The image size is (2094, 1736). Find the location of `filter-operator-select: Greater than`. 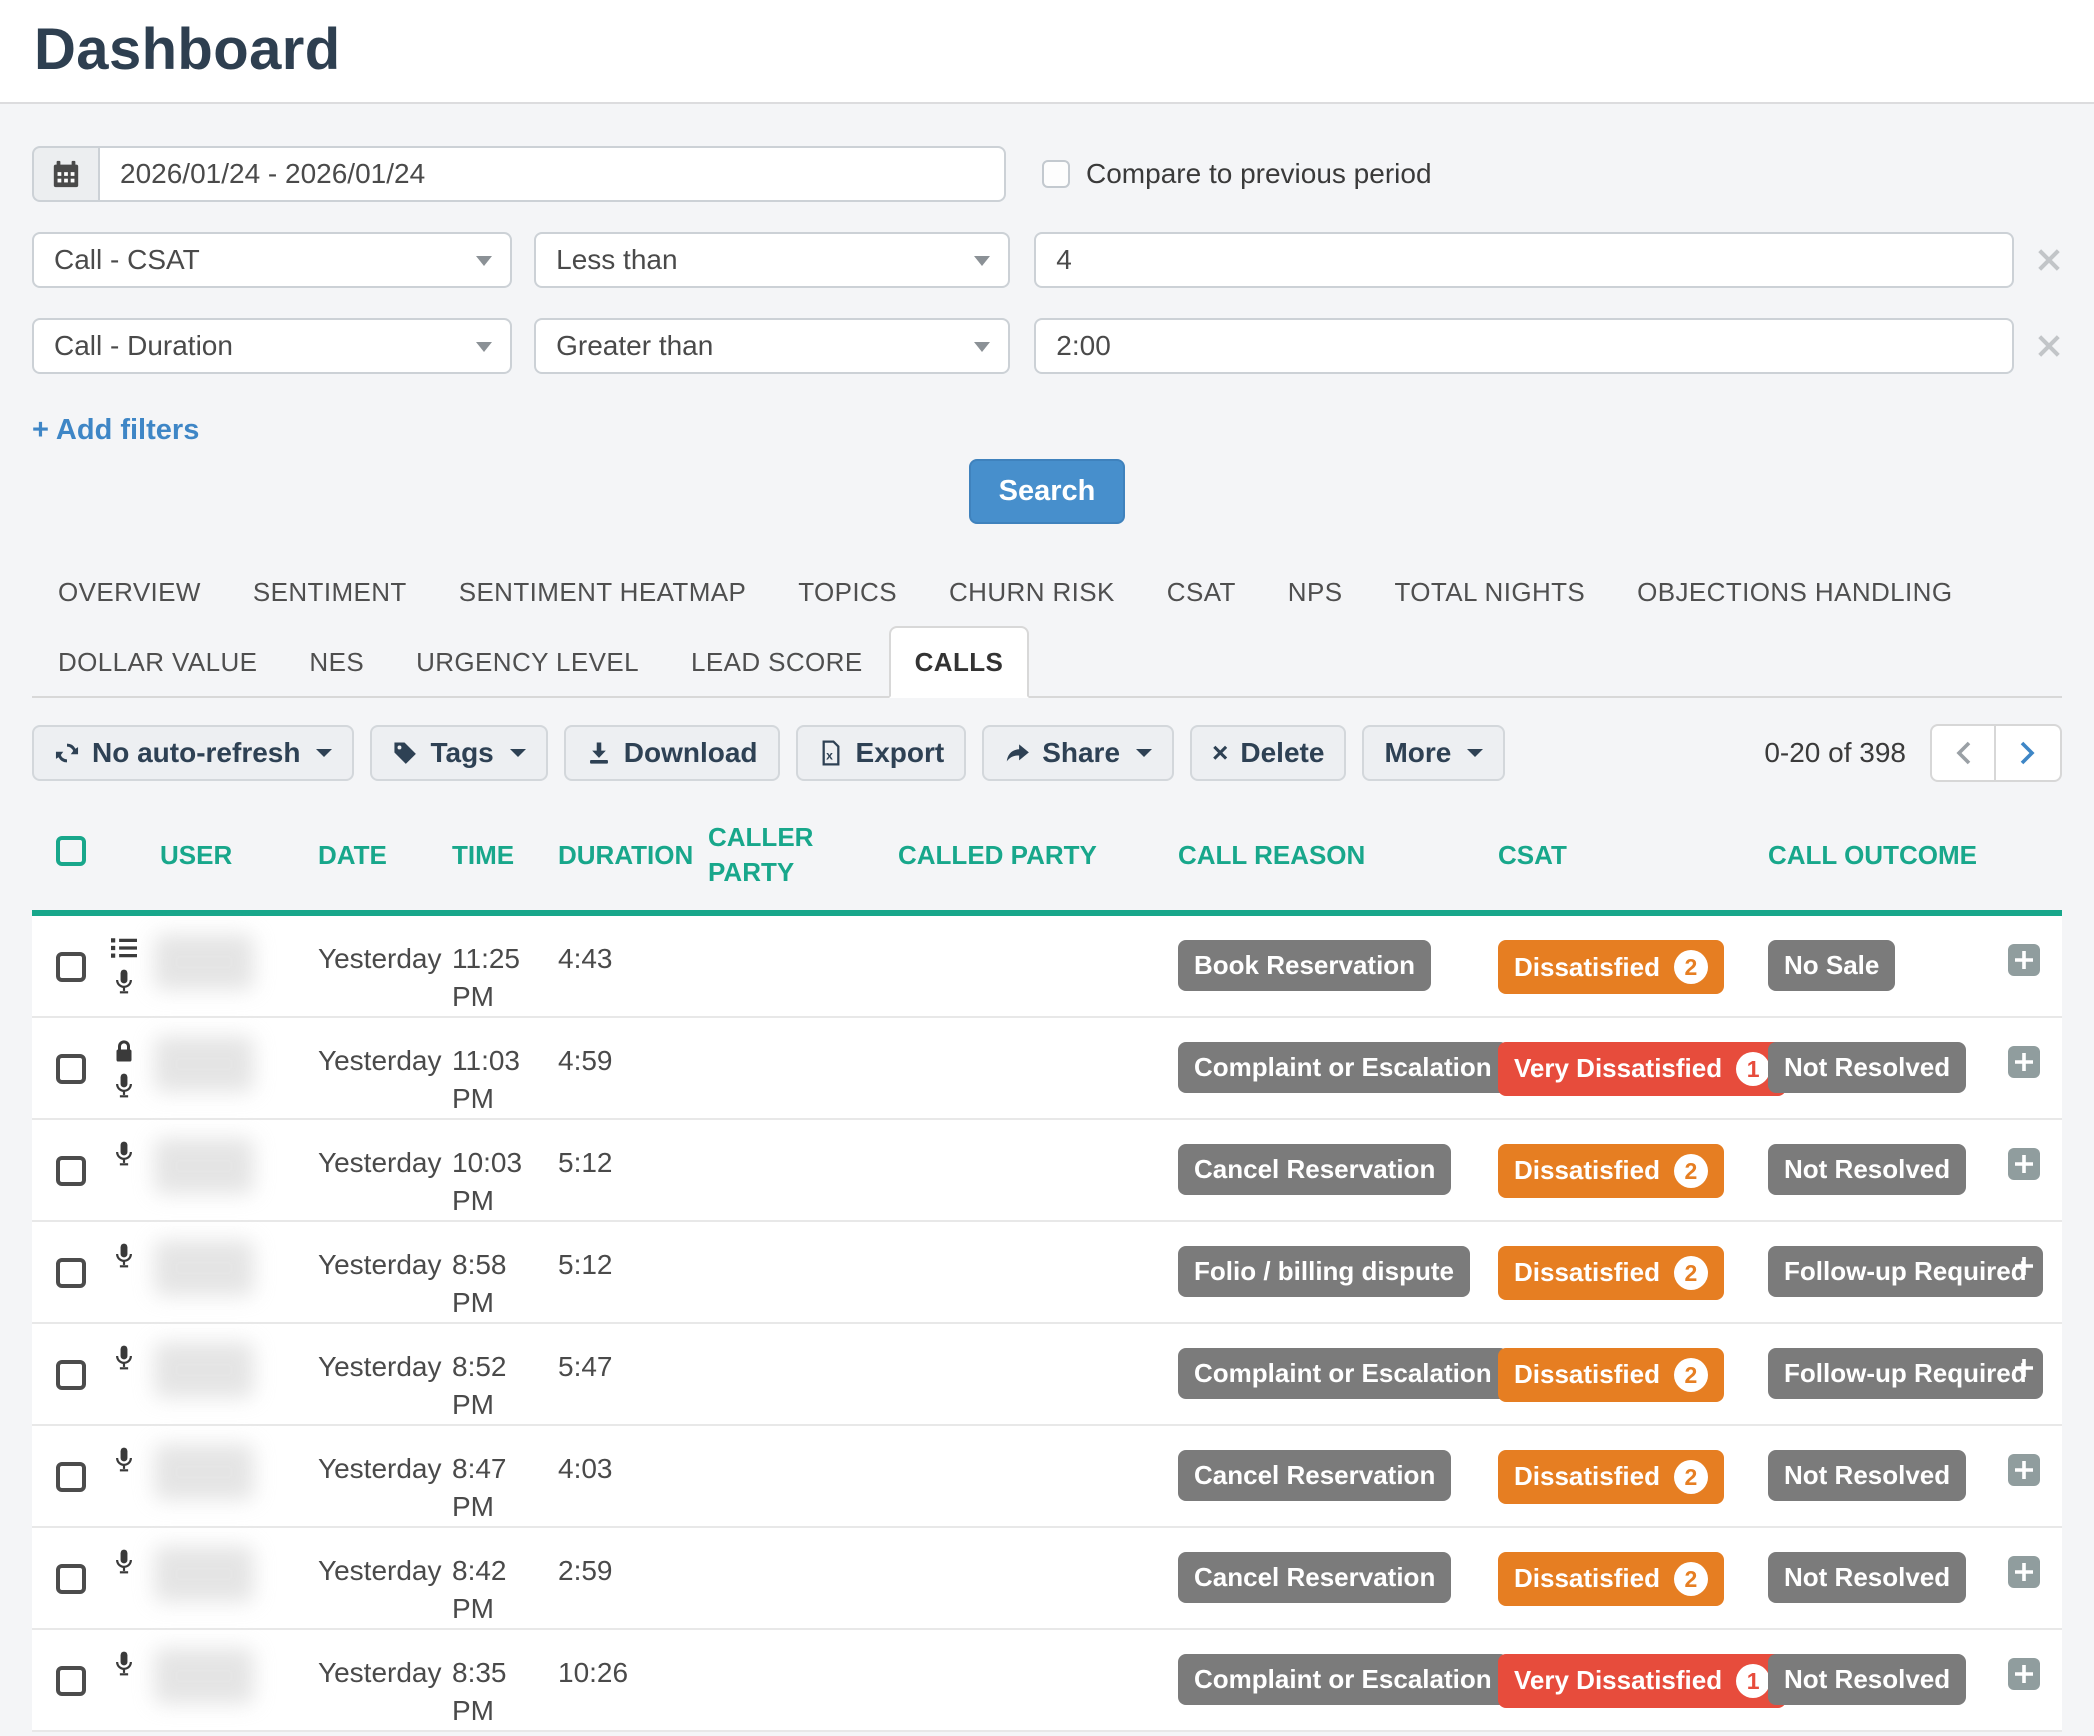

filter-operator-select: Greater than is located at coordinates (772, 346).